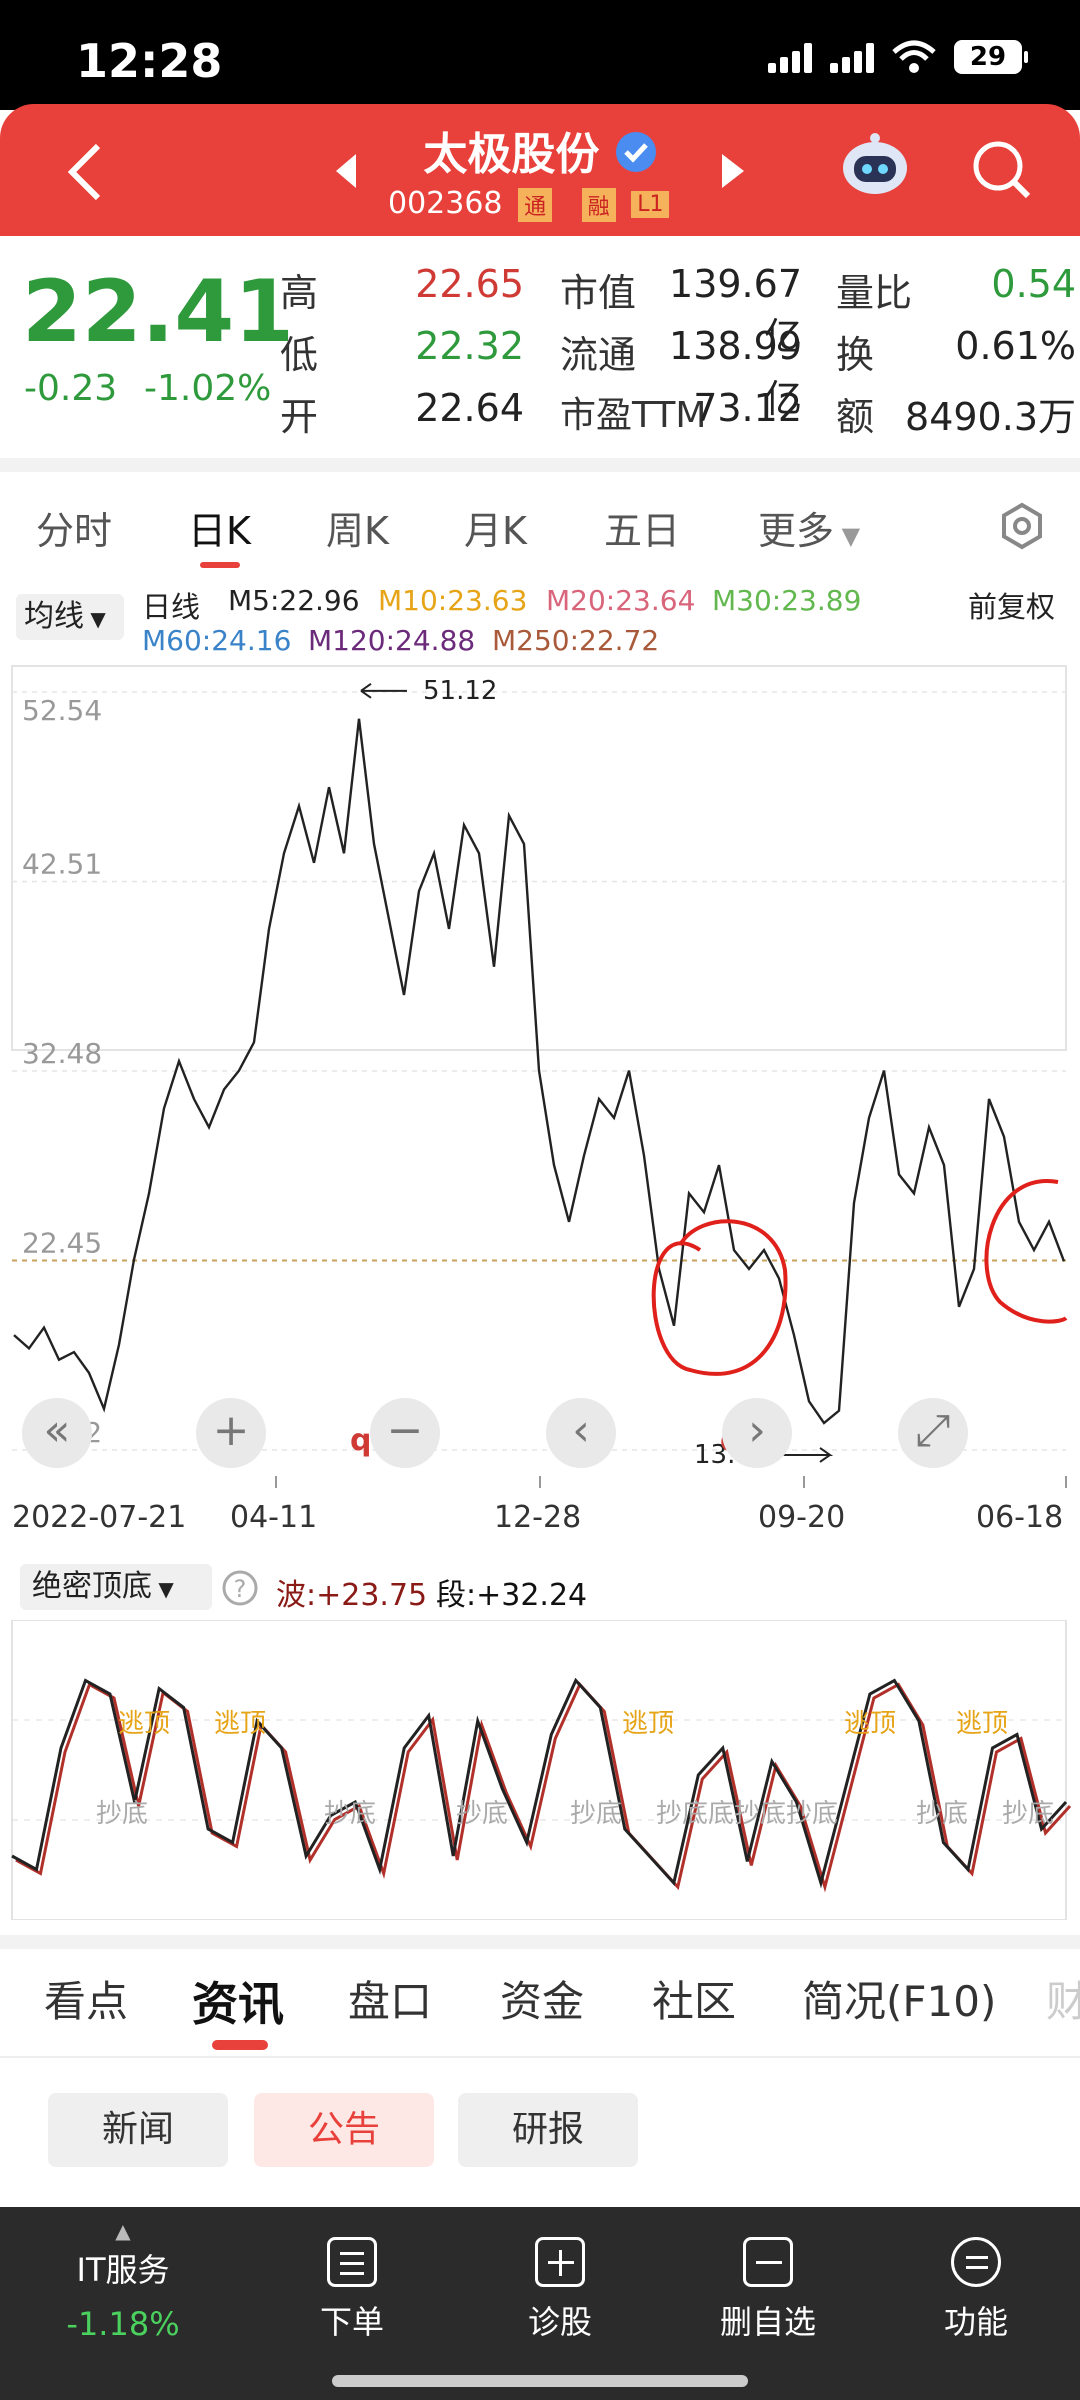 This screenshot has width=1080, height=2400. Describe the element at coordinates (735, 310) in the screenshot. I see `mcap-value: 139.67亿` at that location.